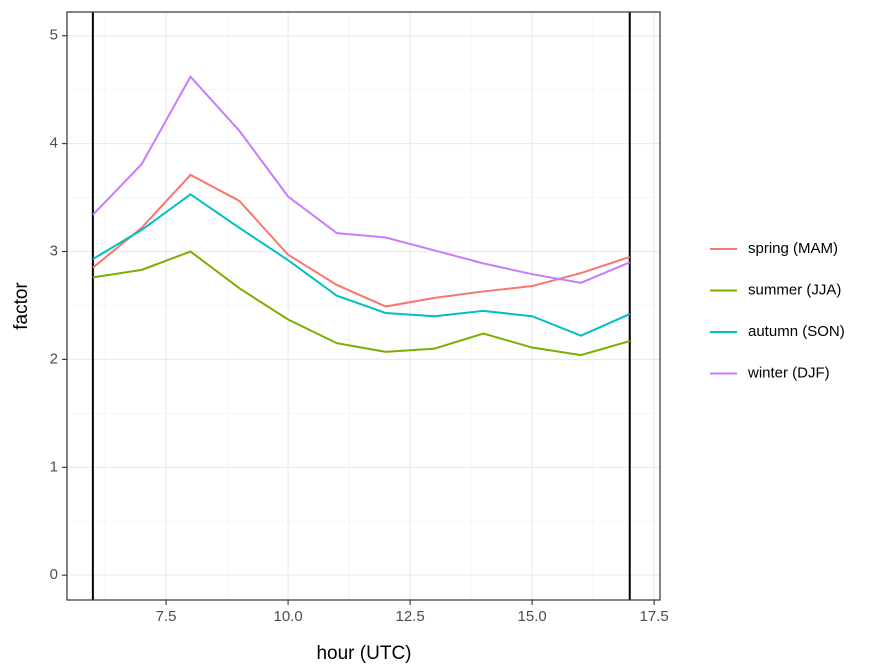 The image size is (885, 669). What do you see at coordinates (654, 616) in the screenshot?
I see `x-tick-label: 17.5` at bounding box center [654, 616].